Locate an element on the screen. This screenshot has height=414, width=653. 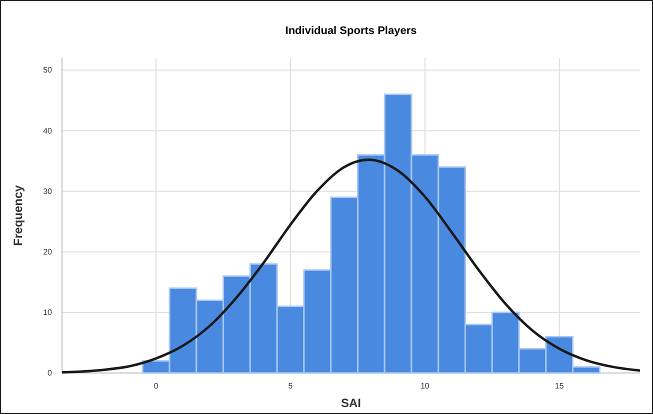
y-tick-label: 40 is located at coordinates (48, 131).